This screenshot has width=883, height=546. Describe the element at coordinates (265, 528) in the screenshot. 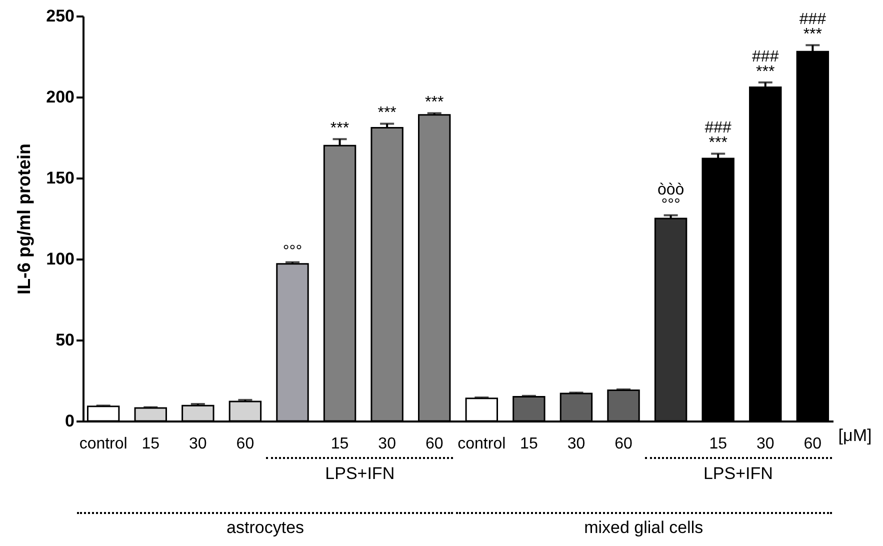

I see `text: astrocytes` at that location.